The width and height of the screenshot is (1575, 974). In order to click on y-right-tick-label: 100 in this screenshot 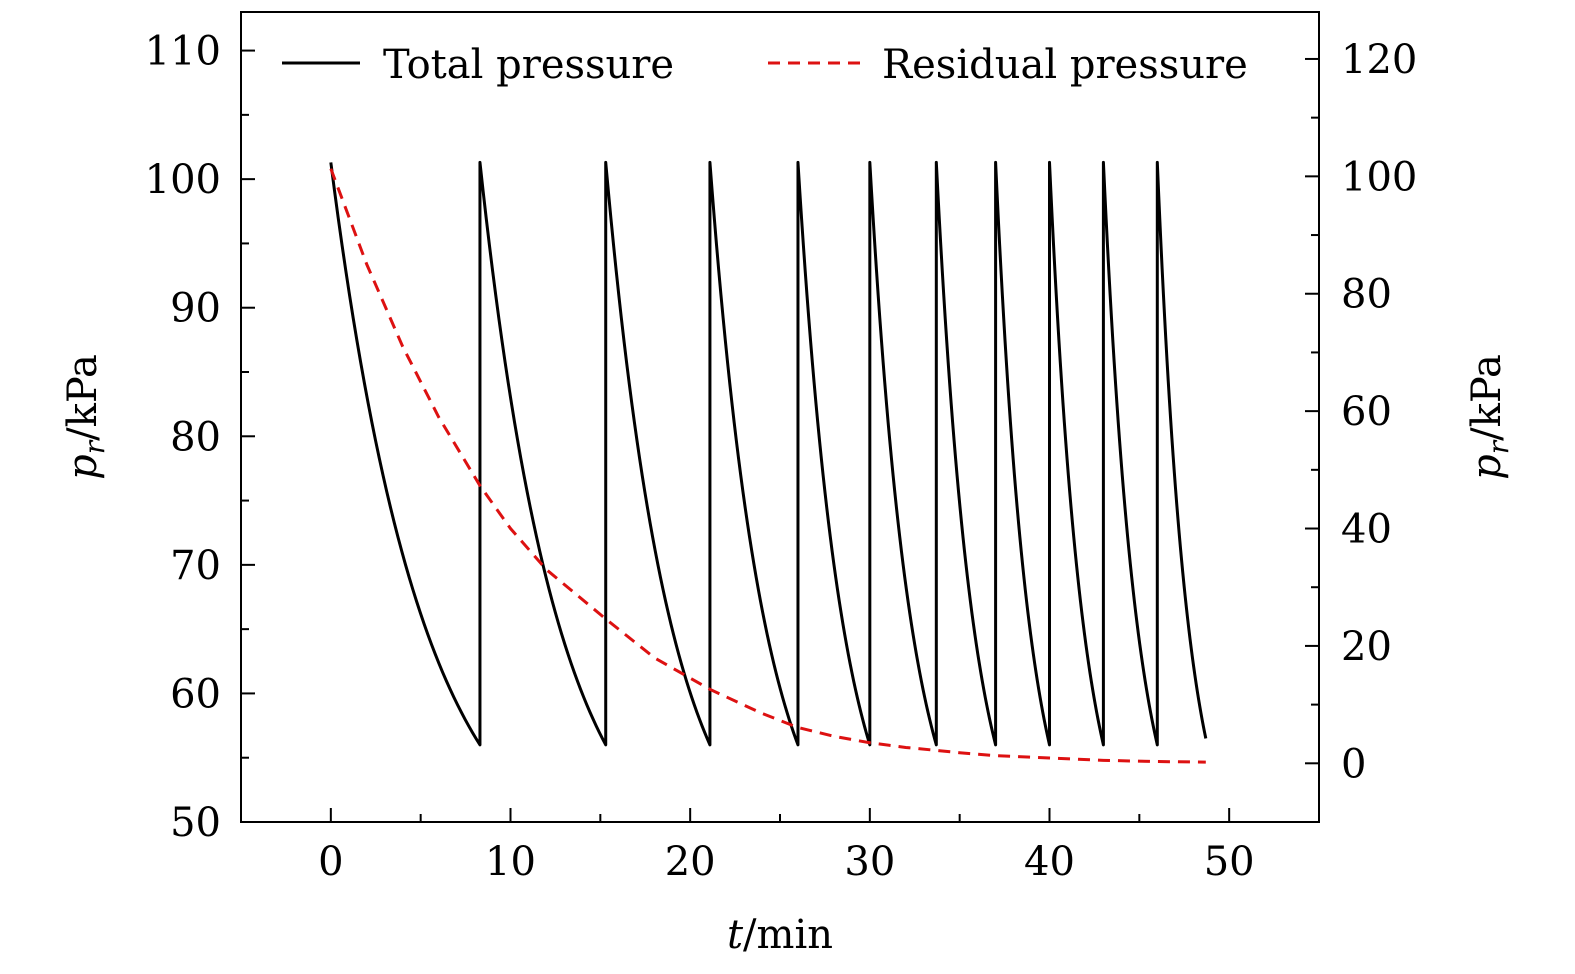, I will do `click(1379, 177)`.